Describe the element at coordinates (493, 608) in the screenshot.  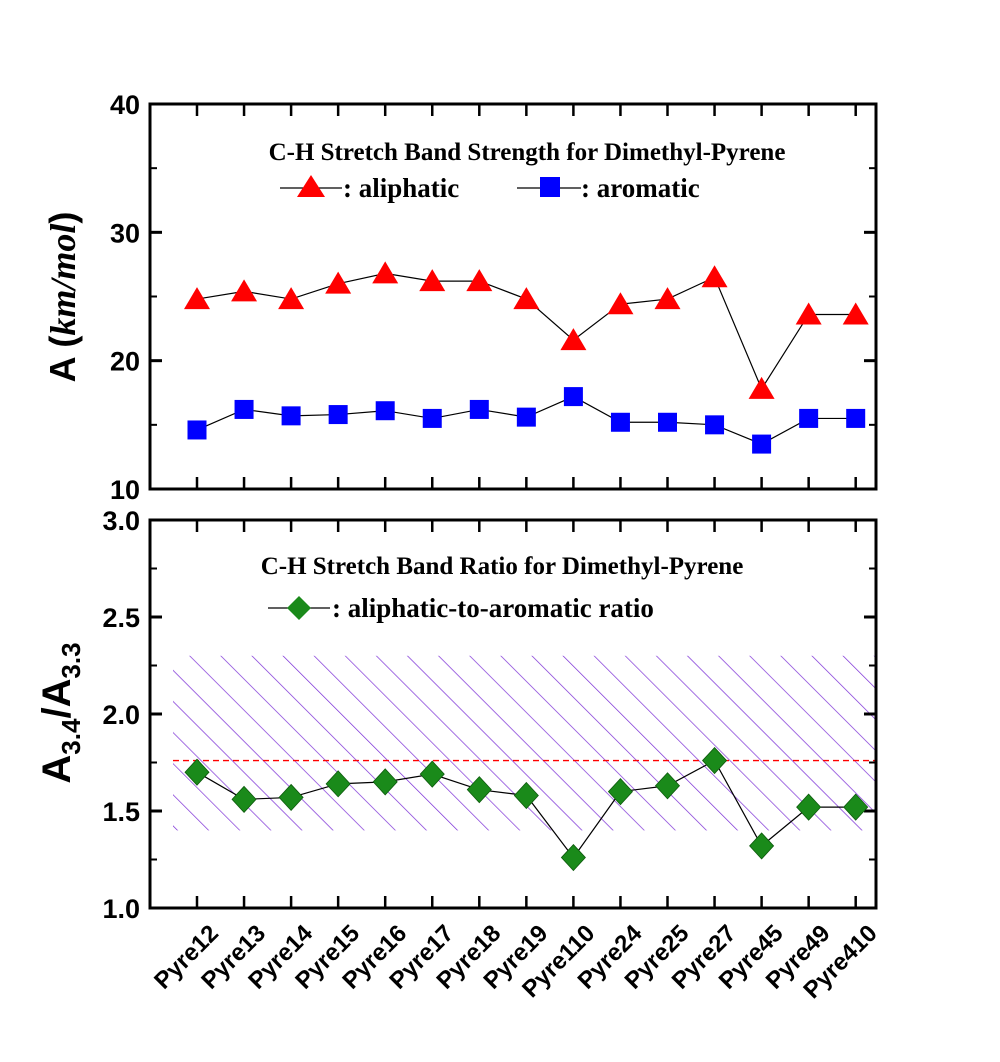
I see `legend-label-ratio: : aliphatic-to-aromatic ratio` at that location.